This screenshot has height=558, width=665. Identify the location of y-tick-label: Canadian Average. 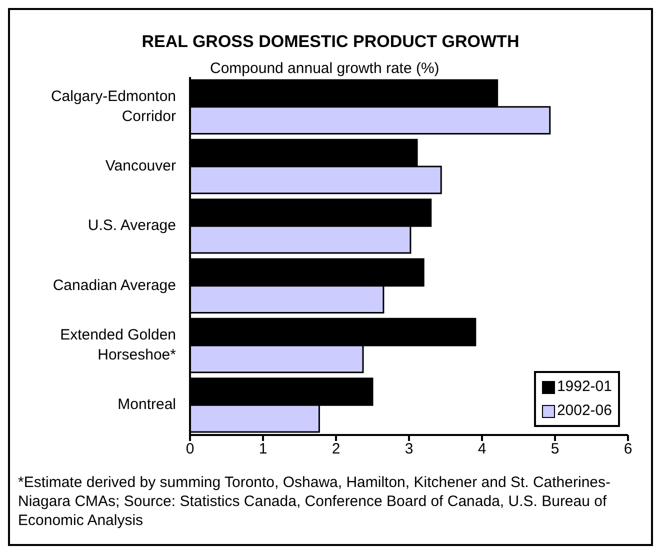
(114, 285).